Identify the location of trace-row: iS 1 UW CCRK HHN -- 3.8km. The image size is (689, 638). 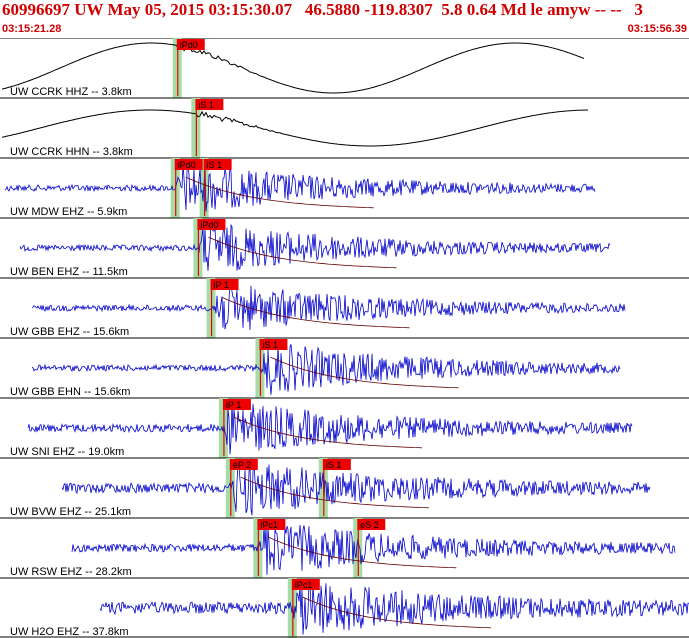
(344, 127).